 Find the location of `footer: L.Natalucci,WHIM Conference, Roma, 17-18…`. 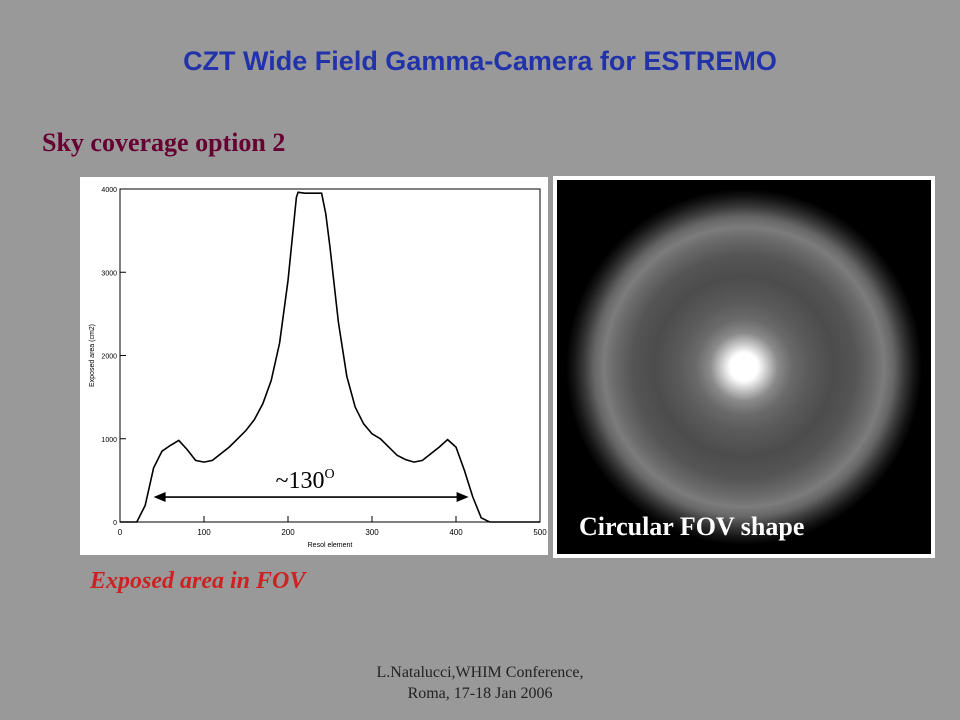

footer: L.Natalucci,WHIM Conference, Roma, 17-18… is located at coordinates (480, 683).